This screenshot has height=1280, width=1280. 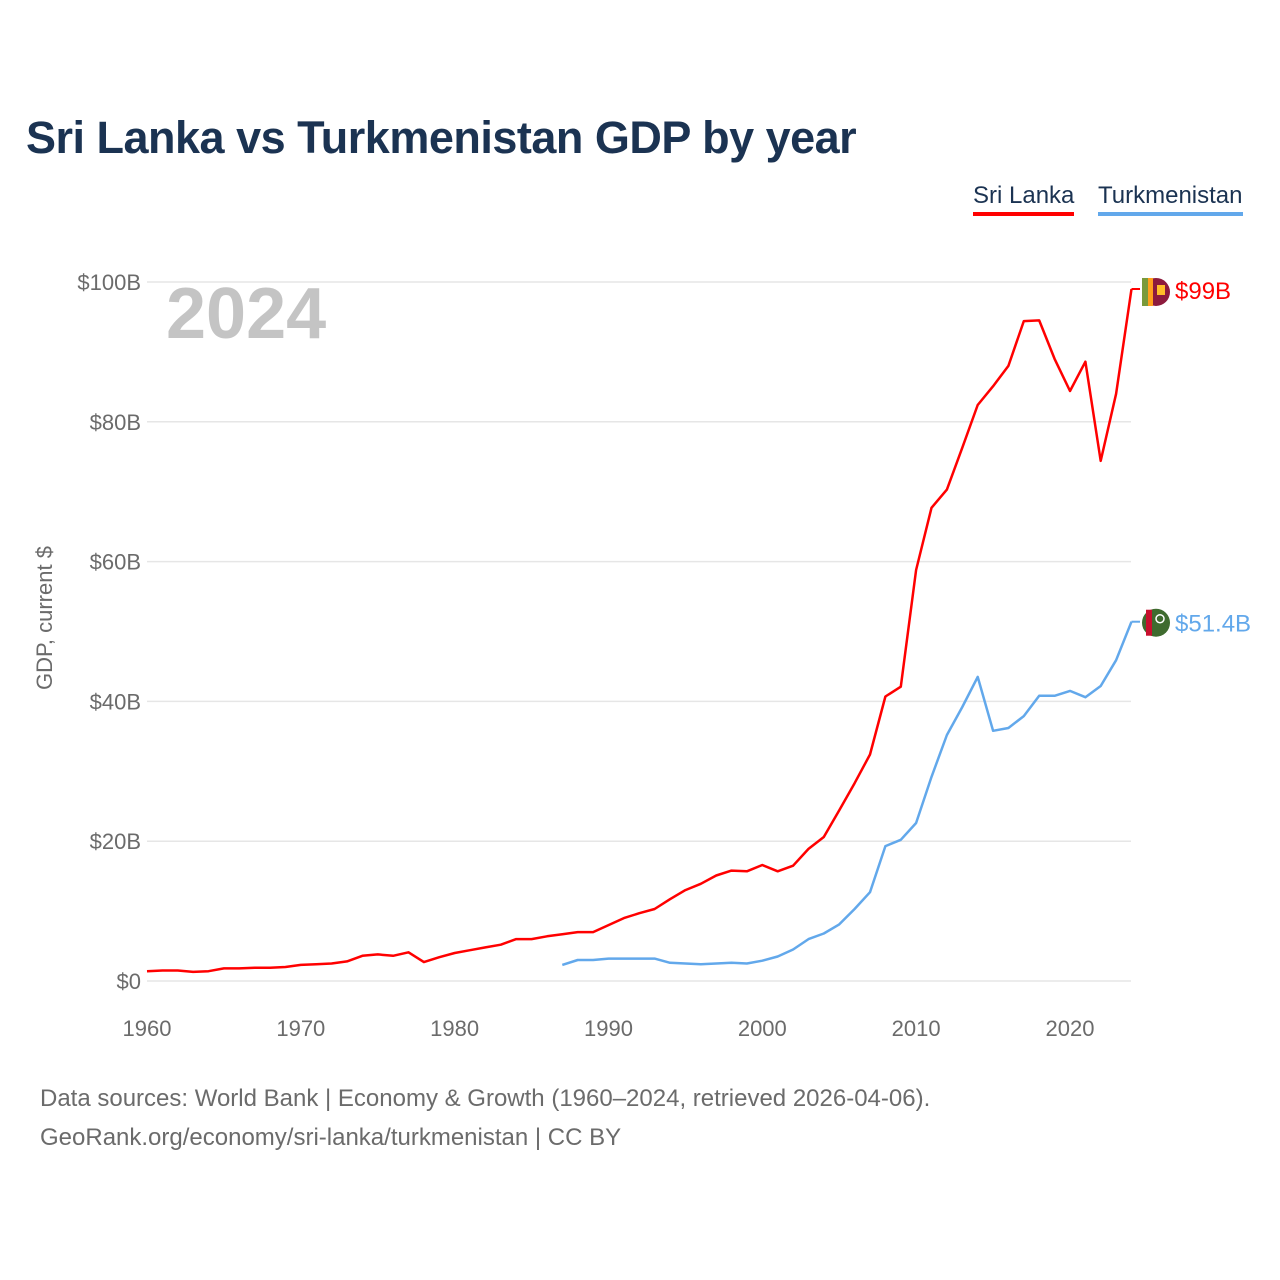 What do you see at coordinates (246, 314) in the screenshot?
I see `year-label: 2024` at bounding box center [246, 314].